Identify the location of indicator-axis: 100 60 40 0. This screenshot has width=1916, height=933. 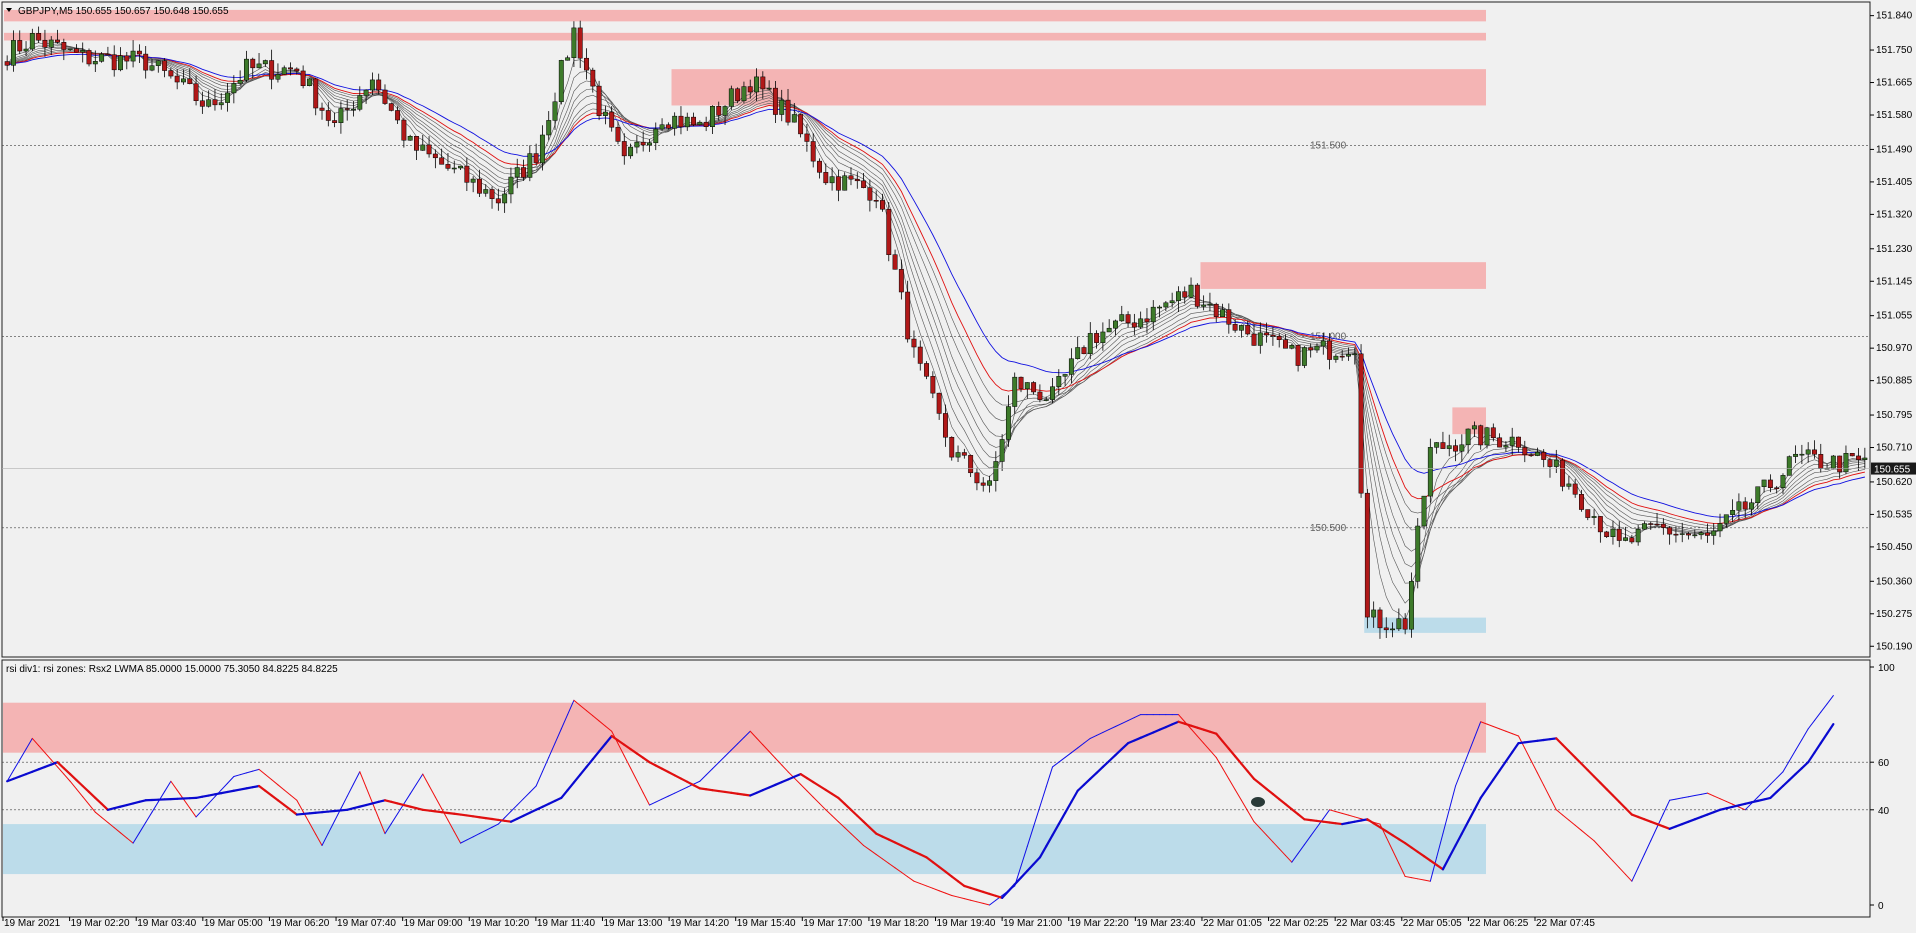
(1882, 787).